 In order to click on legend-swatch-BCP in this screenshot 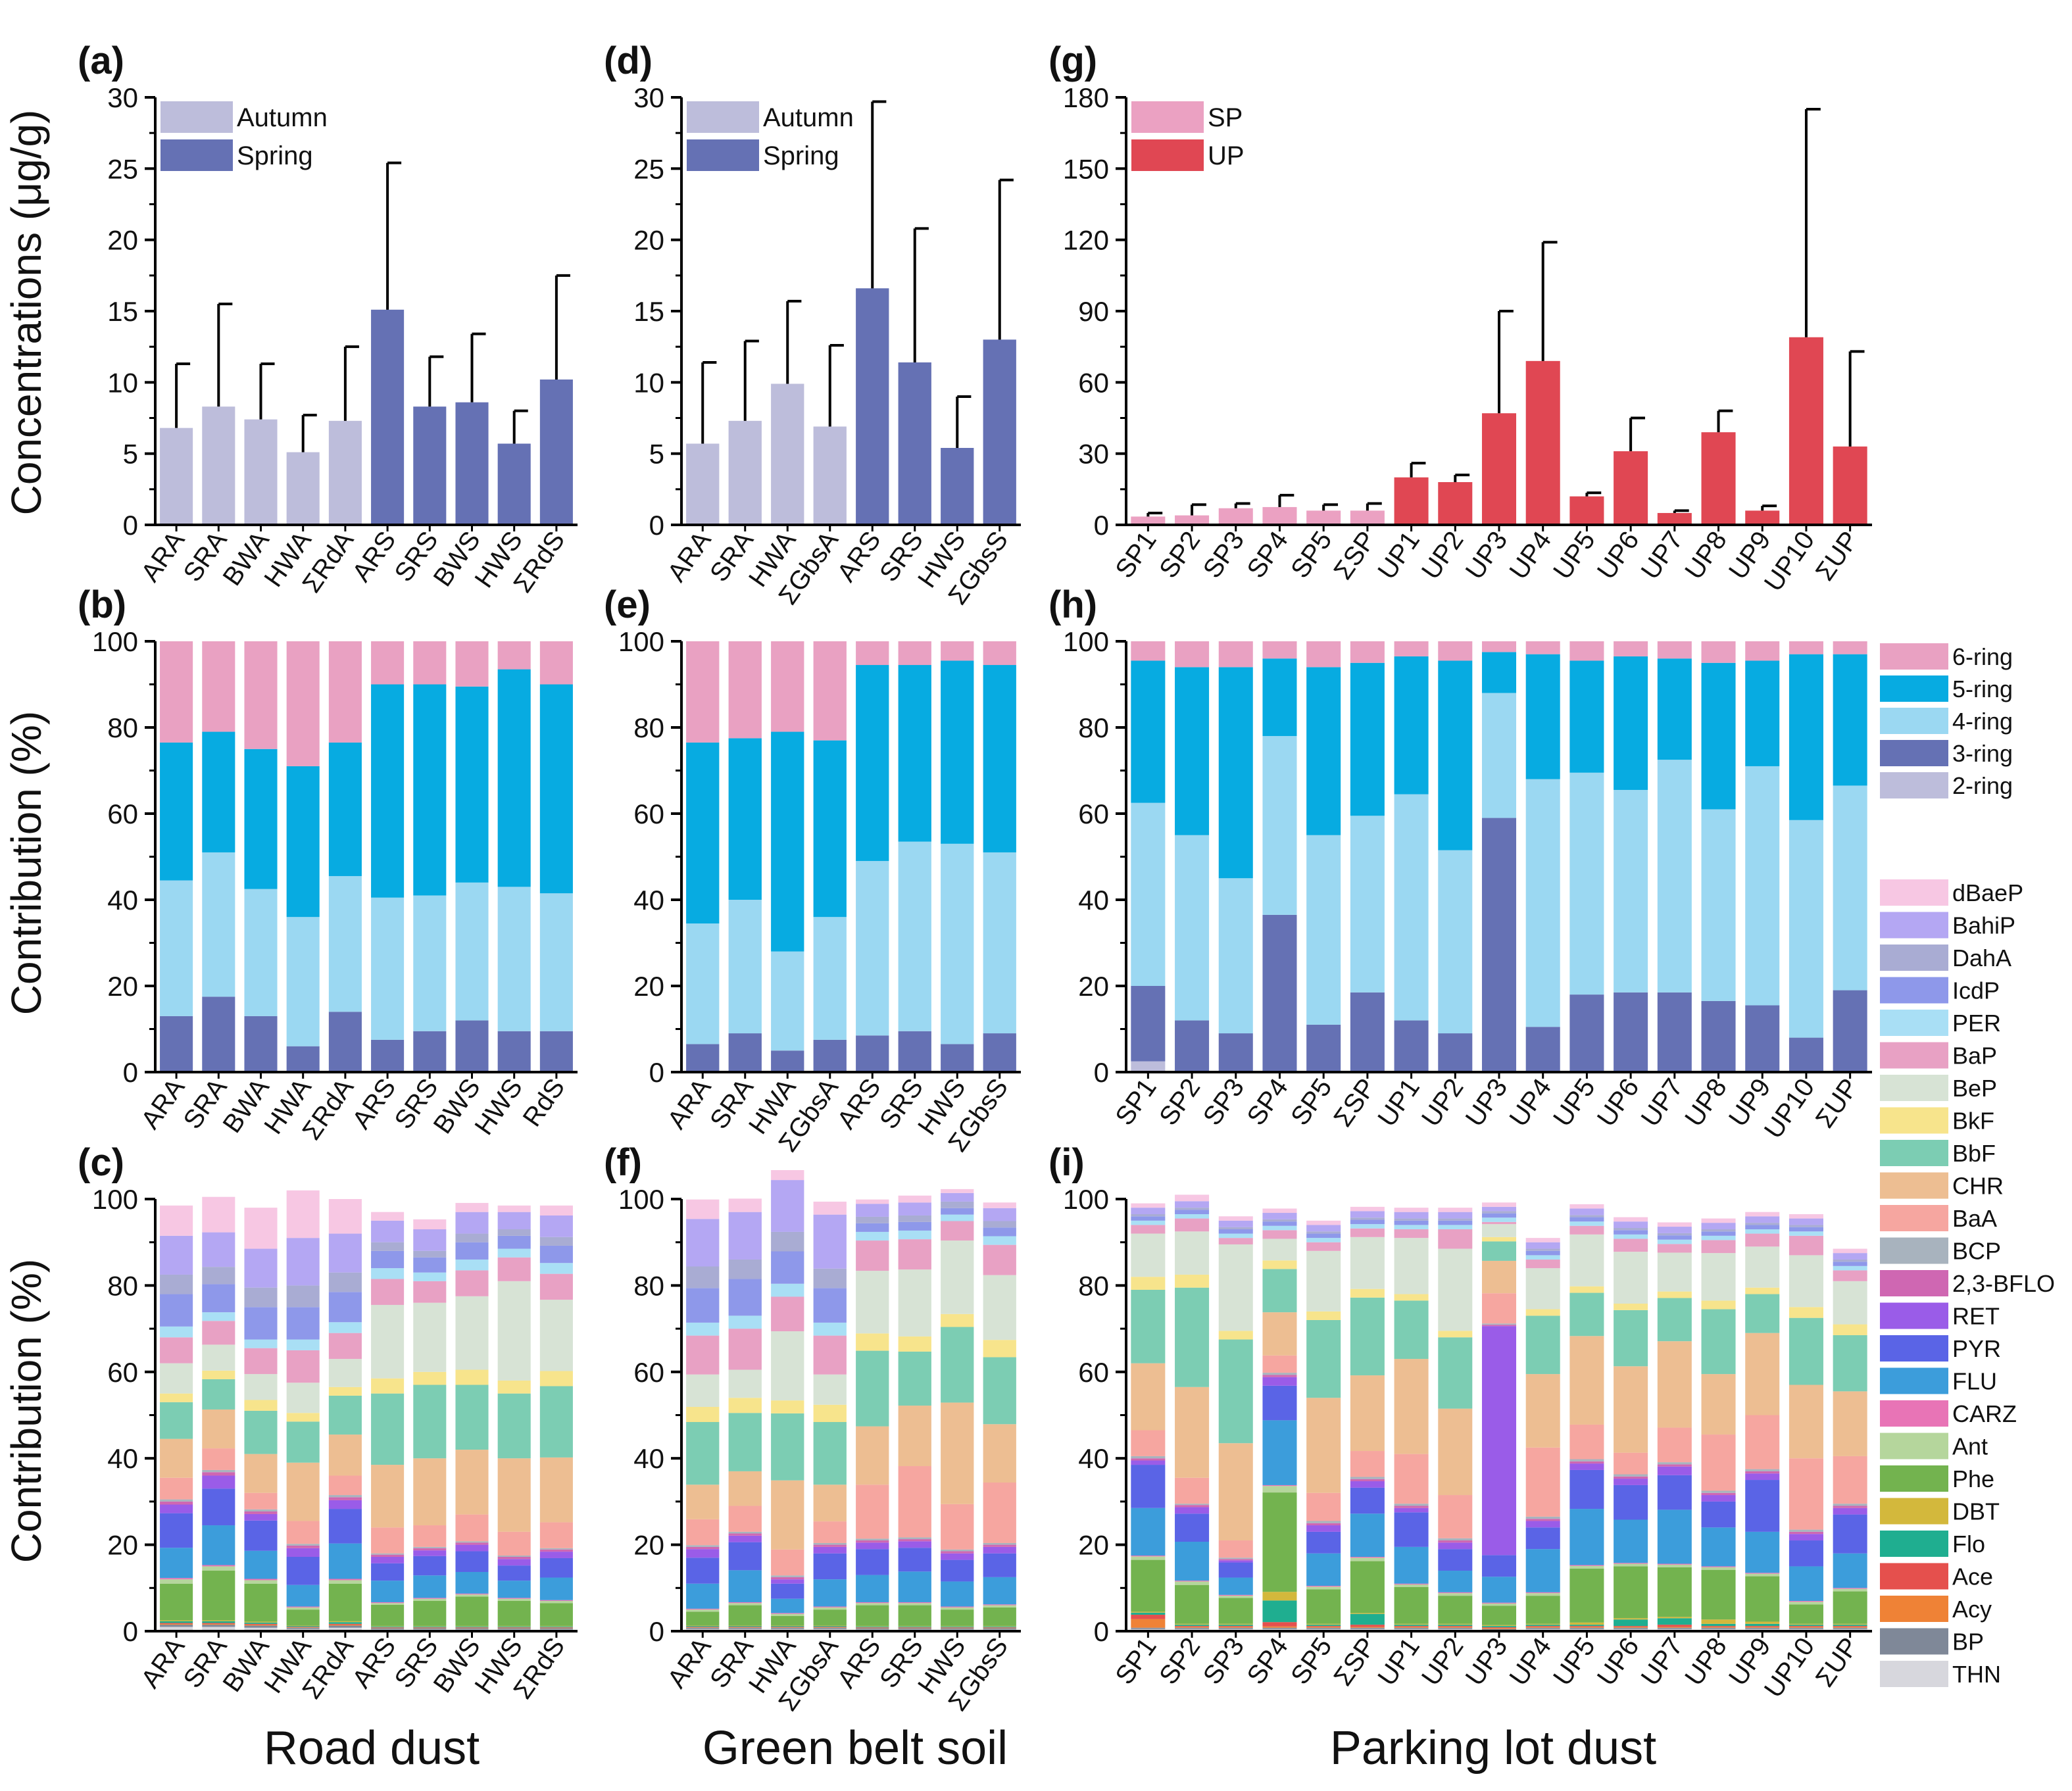, I will do `click(1914, 1250)`.